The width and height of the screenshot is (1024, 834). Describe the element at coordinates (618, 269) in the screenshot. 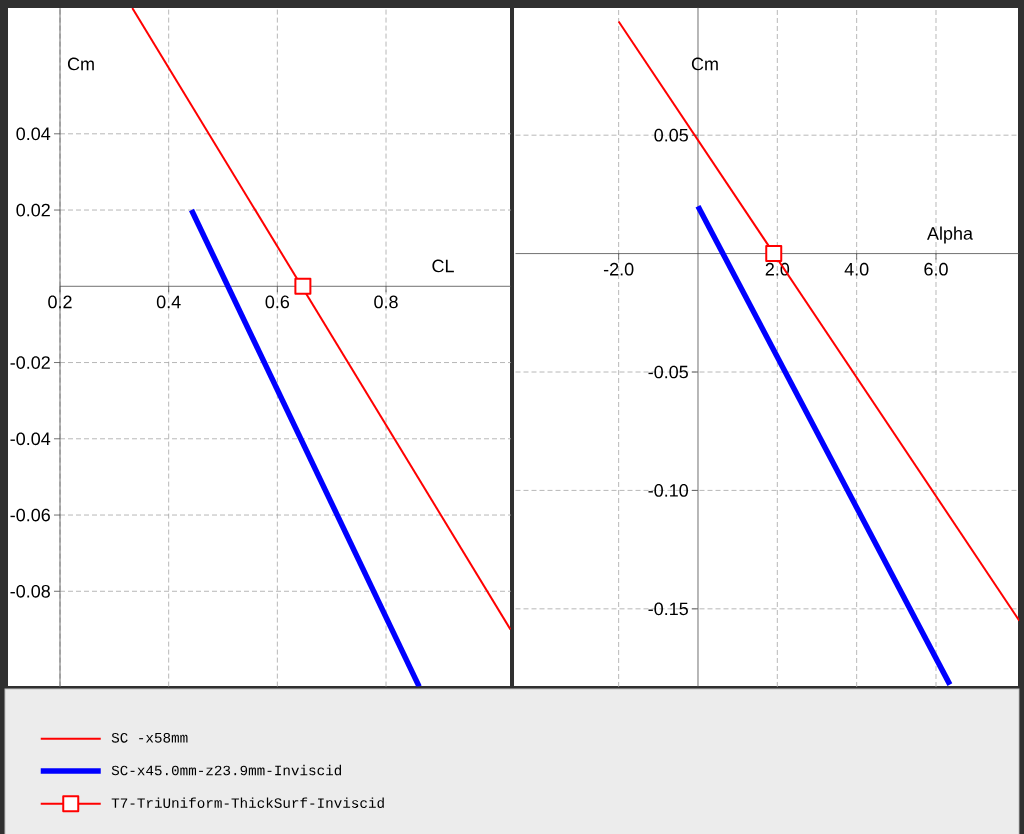

I see `x-tick-label: -2.0` at that location.